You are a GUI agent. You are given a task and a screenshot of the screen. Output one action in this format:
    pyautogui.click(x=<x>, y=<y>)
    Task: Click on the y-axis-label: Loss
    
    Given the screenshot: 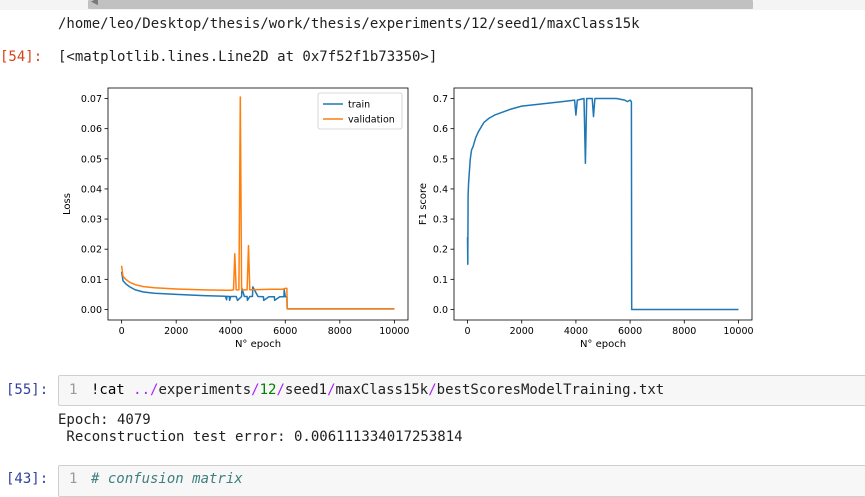 What is the action you would take?
    pyautogui.click(x=67, y=204)
    